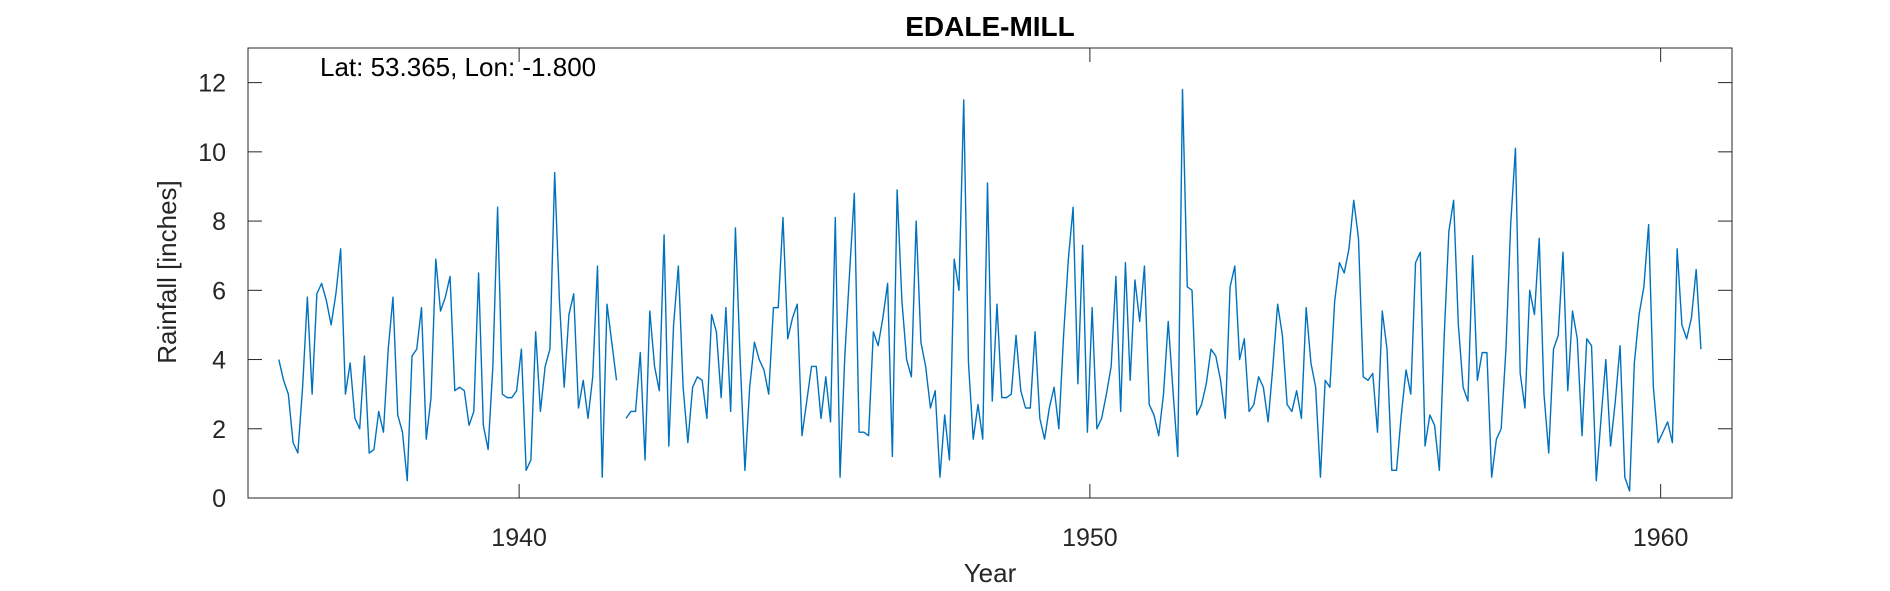 Image resolution: width=1890 pixels, height=591 pixels. I want to click on y-tick-label: 8, so click(219, 222).